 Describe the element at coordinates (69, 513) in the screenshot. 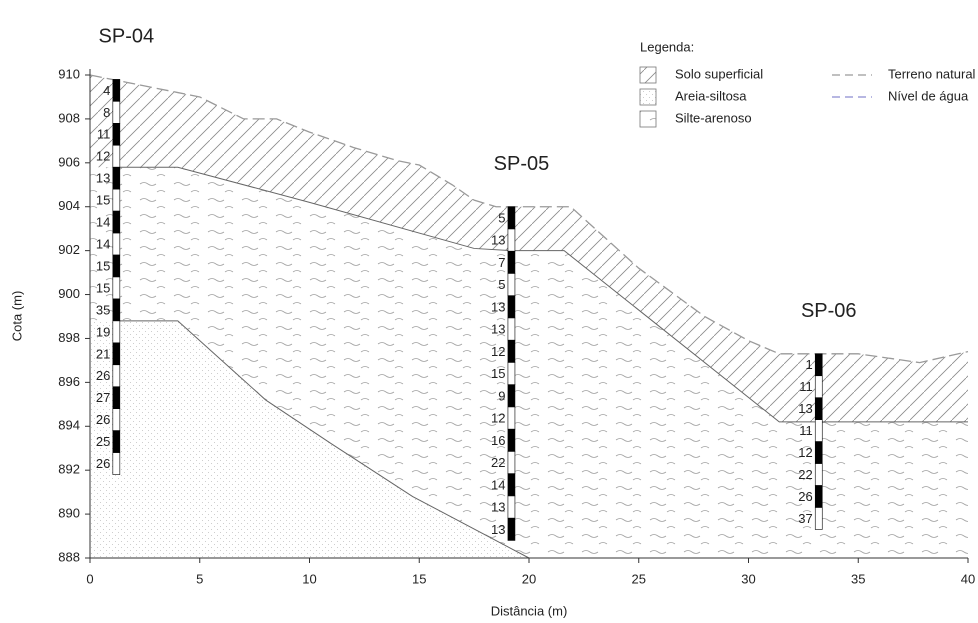

I see `y-tick-label: 890` at that location.